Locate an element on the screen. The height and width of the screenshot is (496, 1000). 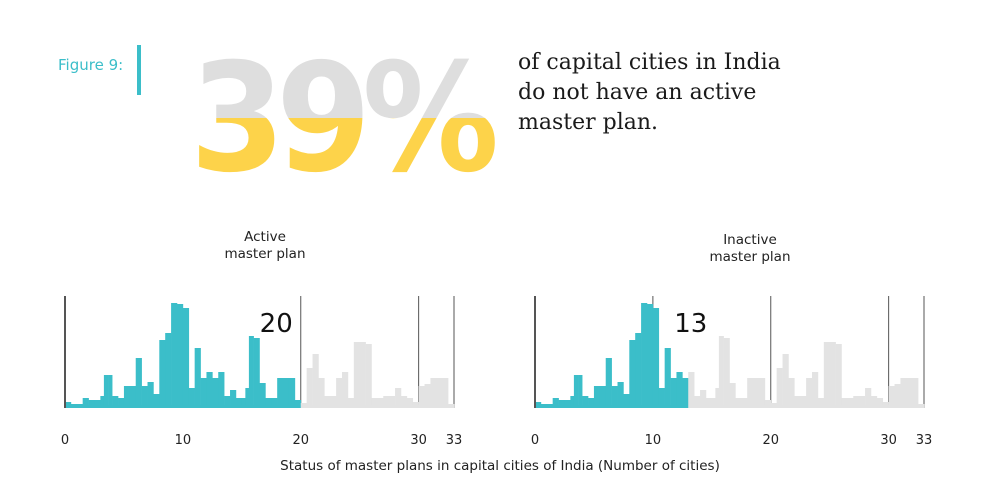
value-label: 13 is located at coordinates (690, 324).